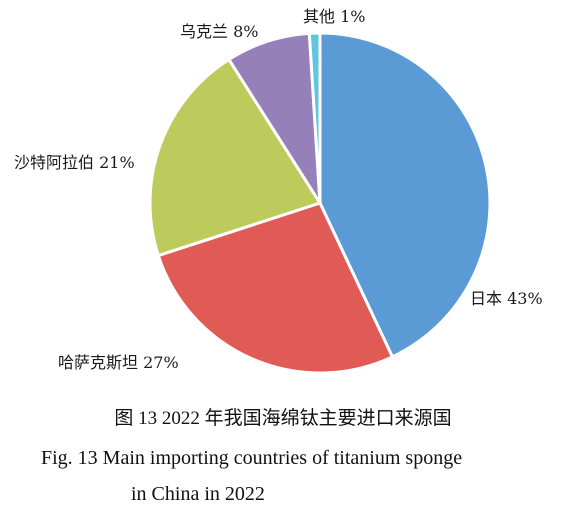 The image size is (566, 511). I want to click on slice-label-3: 乌克兰 8%, so click(219, 31).